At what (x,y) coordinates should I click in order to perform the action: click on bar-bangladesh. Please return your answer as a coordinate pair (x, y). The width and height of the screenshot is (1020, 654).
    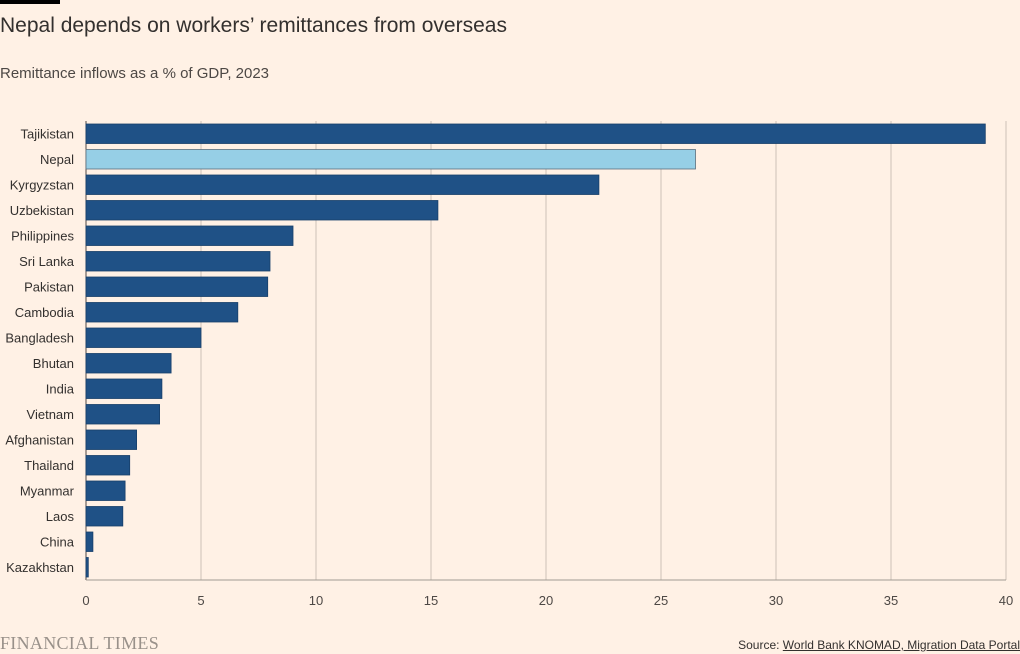
    Looking at the image, I should click on (143, 337).